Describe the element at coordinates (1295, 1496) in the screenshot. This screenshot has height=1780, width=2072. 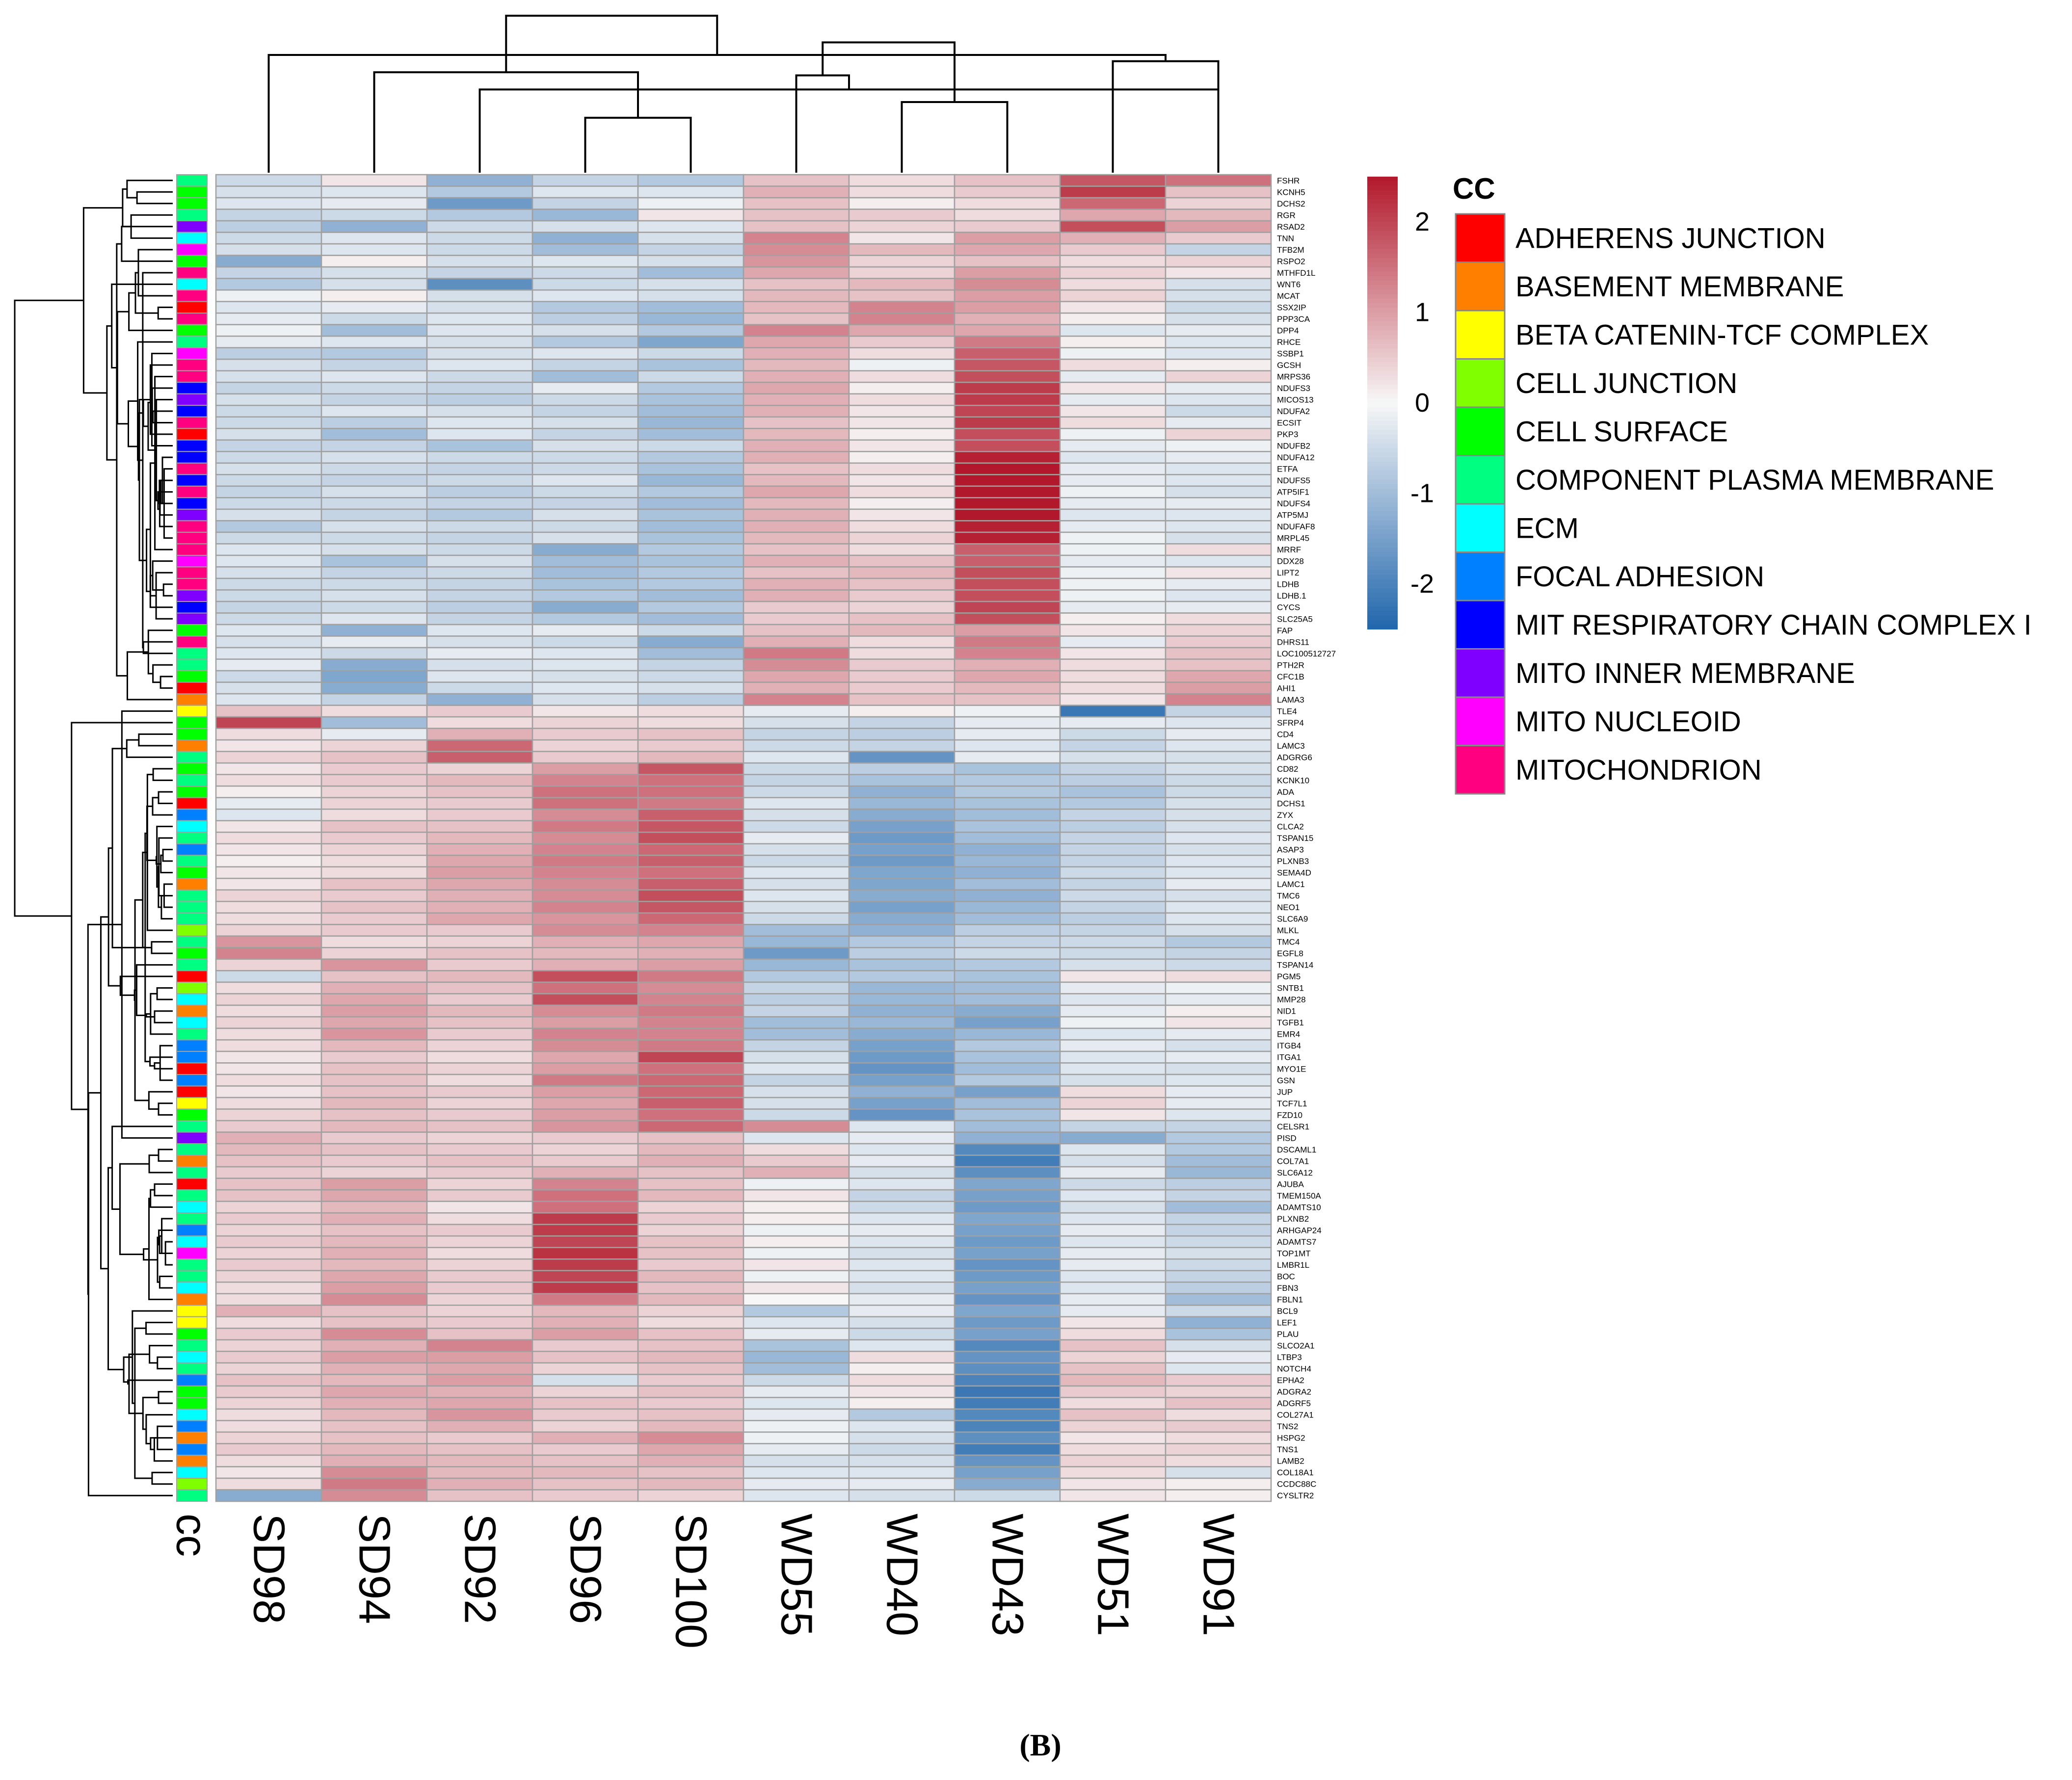
I see `gene-label: CYSLTR2` at that location.